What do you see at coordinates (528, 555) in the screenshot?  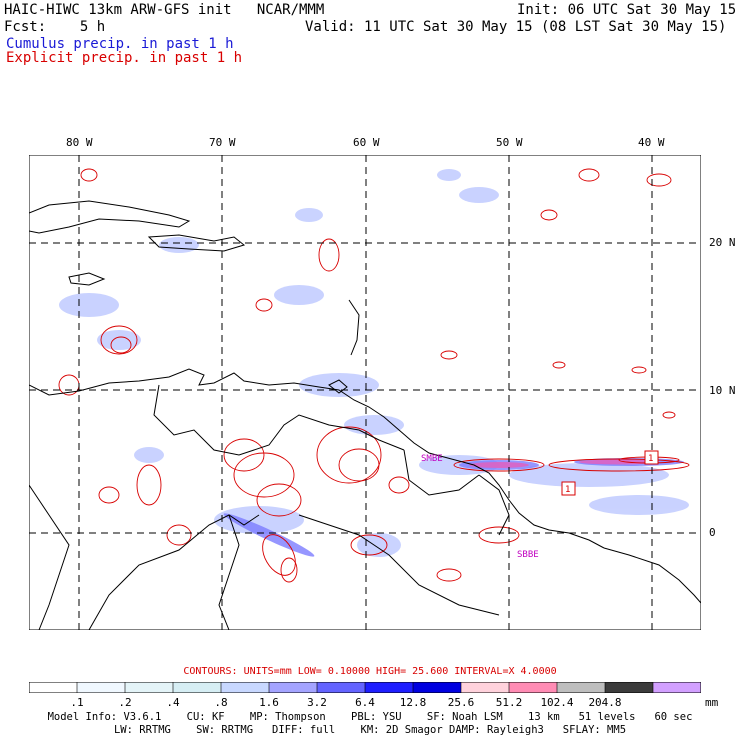 I see `station-sbbe: SBBE` at bounding box center [528, 555].